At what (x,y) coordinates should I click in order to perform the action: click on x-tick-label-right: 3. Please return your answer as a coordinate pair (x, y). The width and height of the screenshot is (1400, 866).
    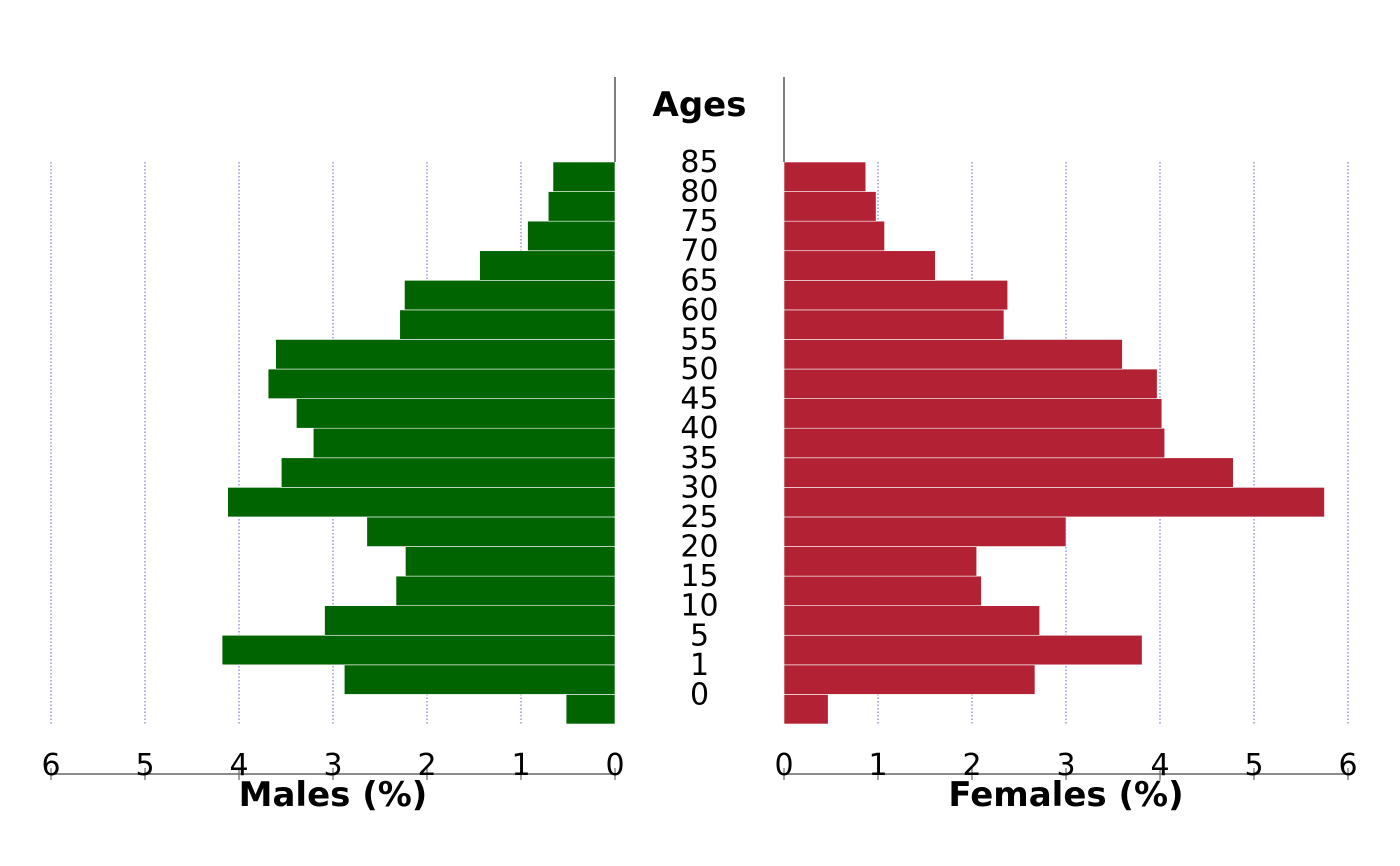
    Looking at the image, I should click on (1065, 765).